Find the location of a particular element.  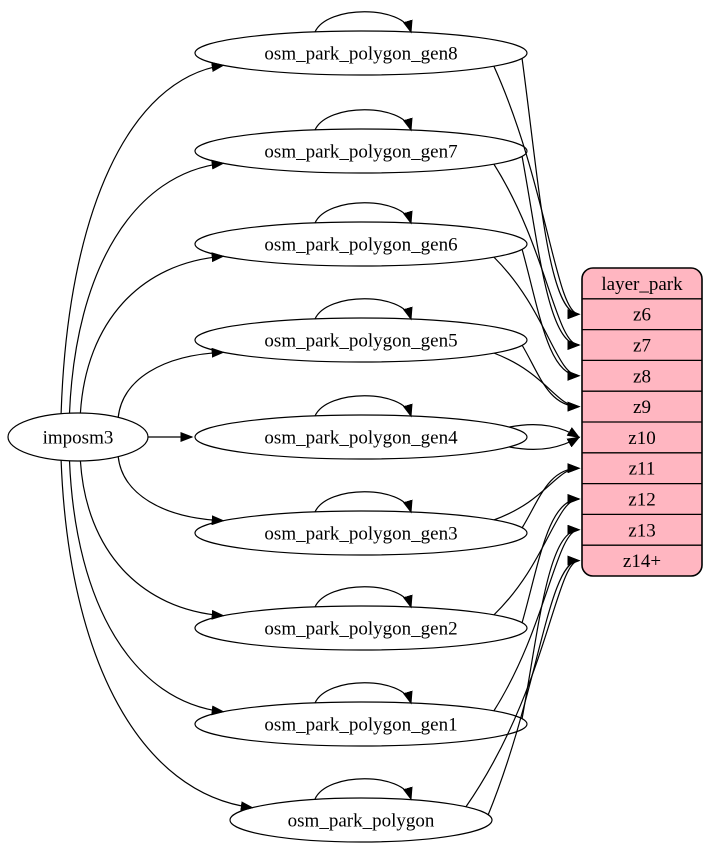

layer-row-z10: z10 is located at coordinates (641, 438).